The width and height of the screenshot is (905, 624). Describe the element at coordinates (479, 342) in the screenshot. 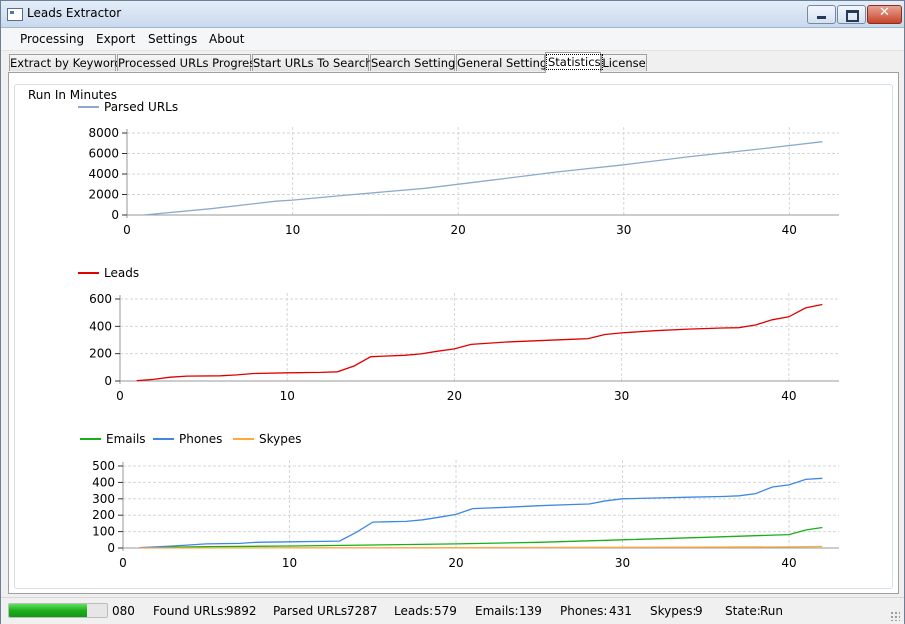

I see `series-line-leads` at that location.